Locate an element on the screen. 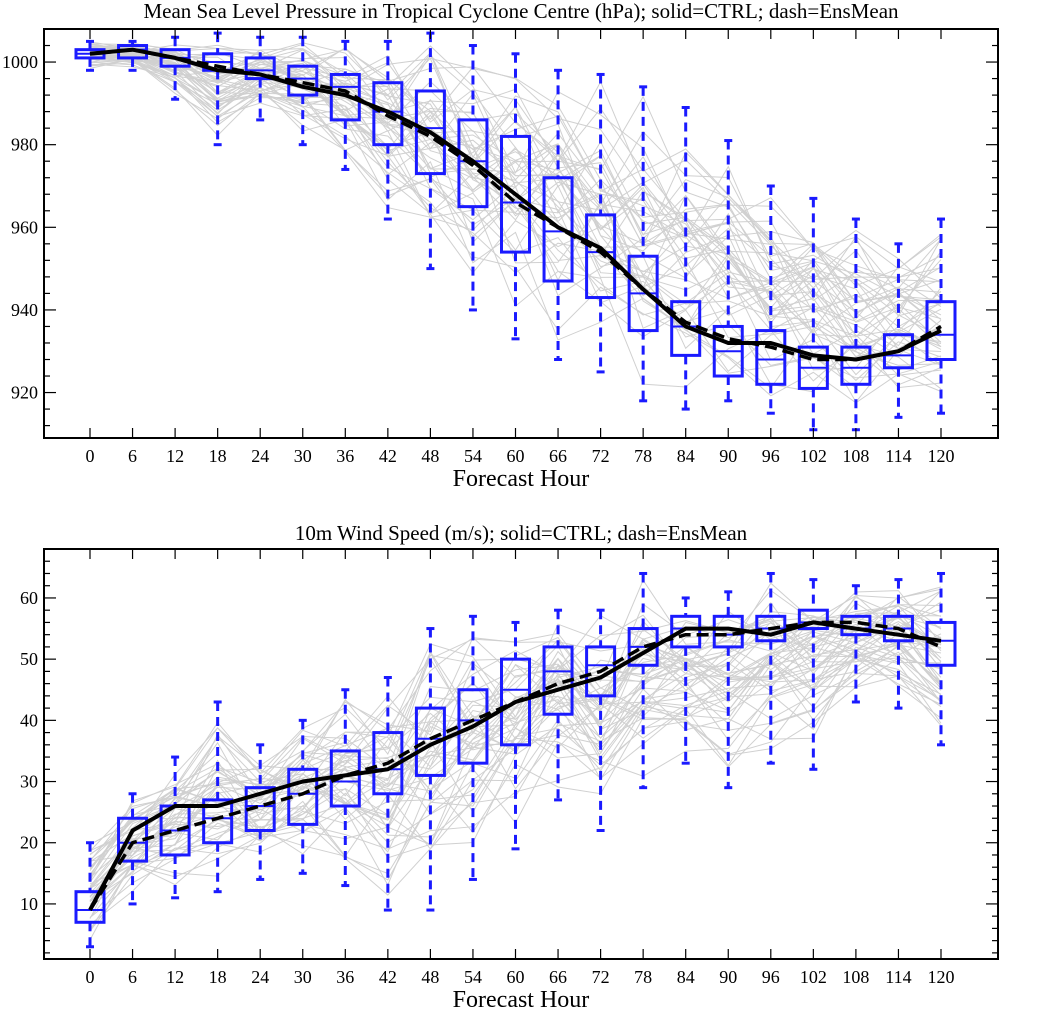 This screenshot has height=1011, width=1045. wind-y-tick-label: 60 is located at coordinates (29, 598).